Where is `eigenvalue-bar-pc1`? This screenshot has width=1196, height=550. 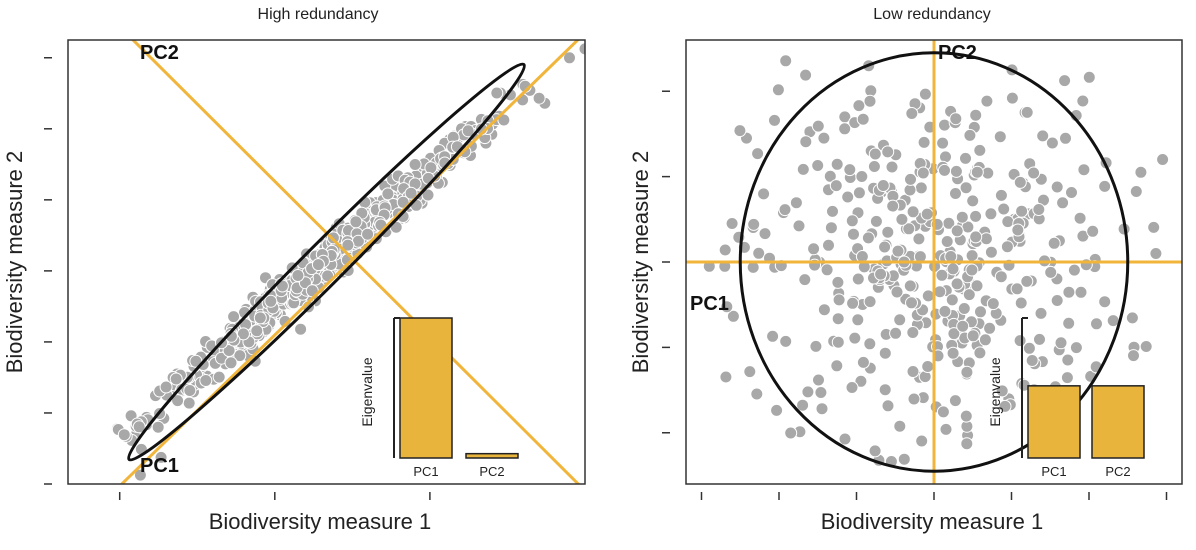
eigenvalue-bar-pc1 is located at coordinates (1054, 422).